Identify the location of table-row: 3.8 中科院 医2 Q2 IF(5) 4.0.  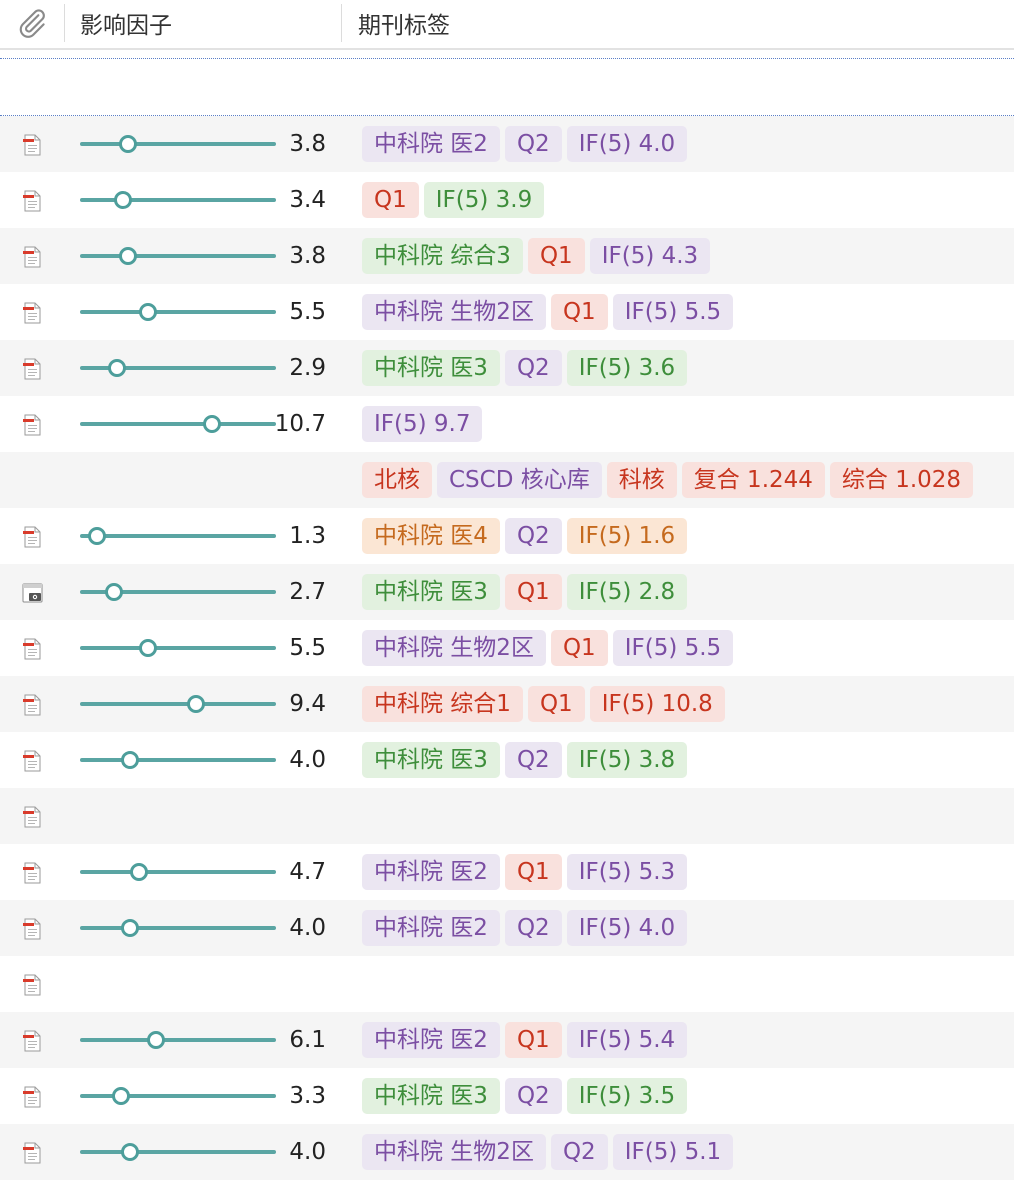
(507, 144).